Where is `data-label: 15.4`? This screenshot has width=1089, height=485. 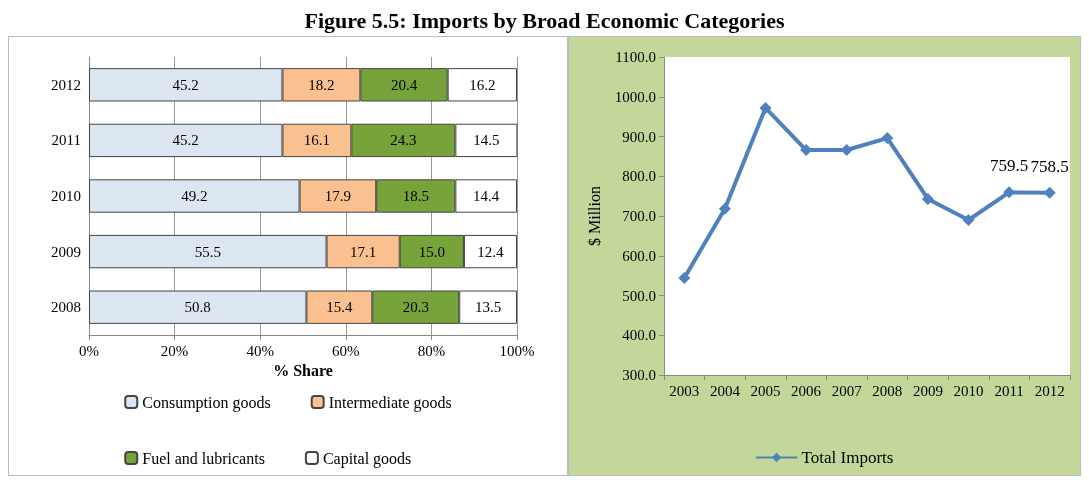 data-label: 15.4 is located at coordinates (340, 307).